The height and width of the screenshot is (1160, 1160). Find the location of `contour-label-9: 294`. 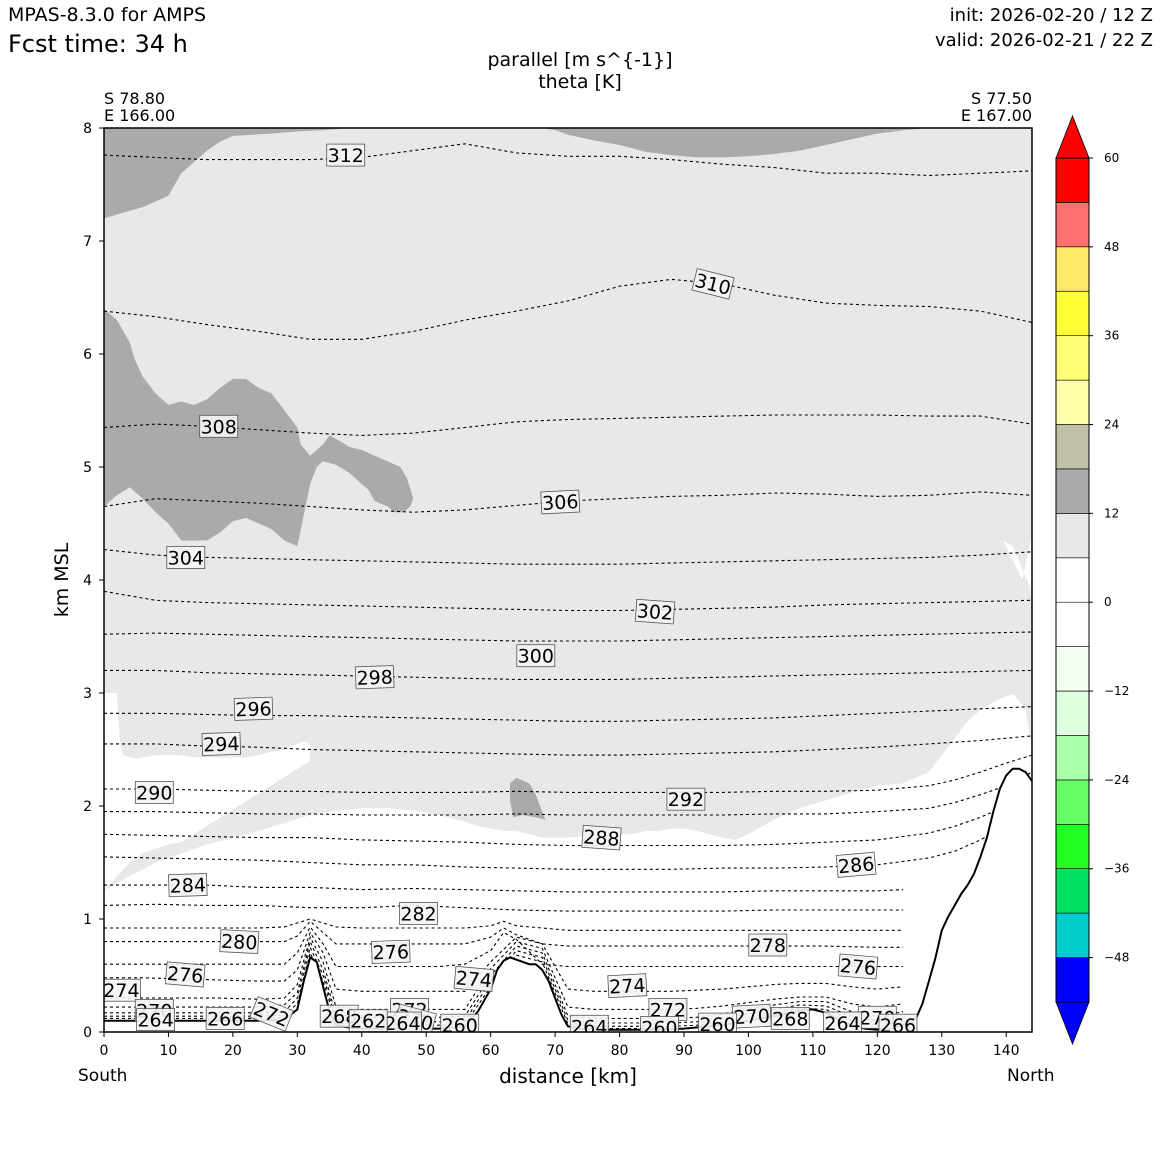

contour-label-9: 294 is located at coordinates (221, 744).